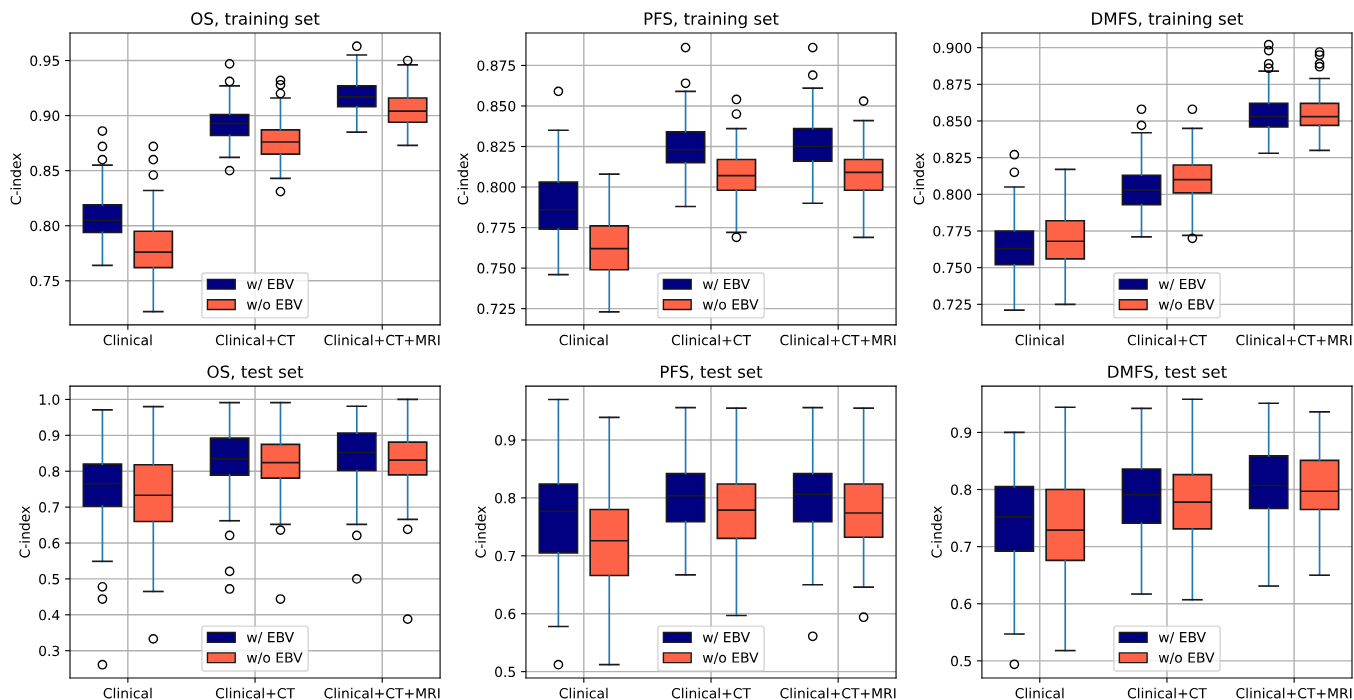  I want to click on chart-title: PFS, test set, so click(711, 372).